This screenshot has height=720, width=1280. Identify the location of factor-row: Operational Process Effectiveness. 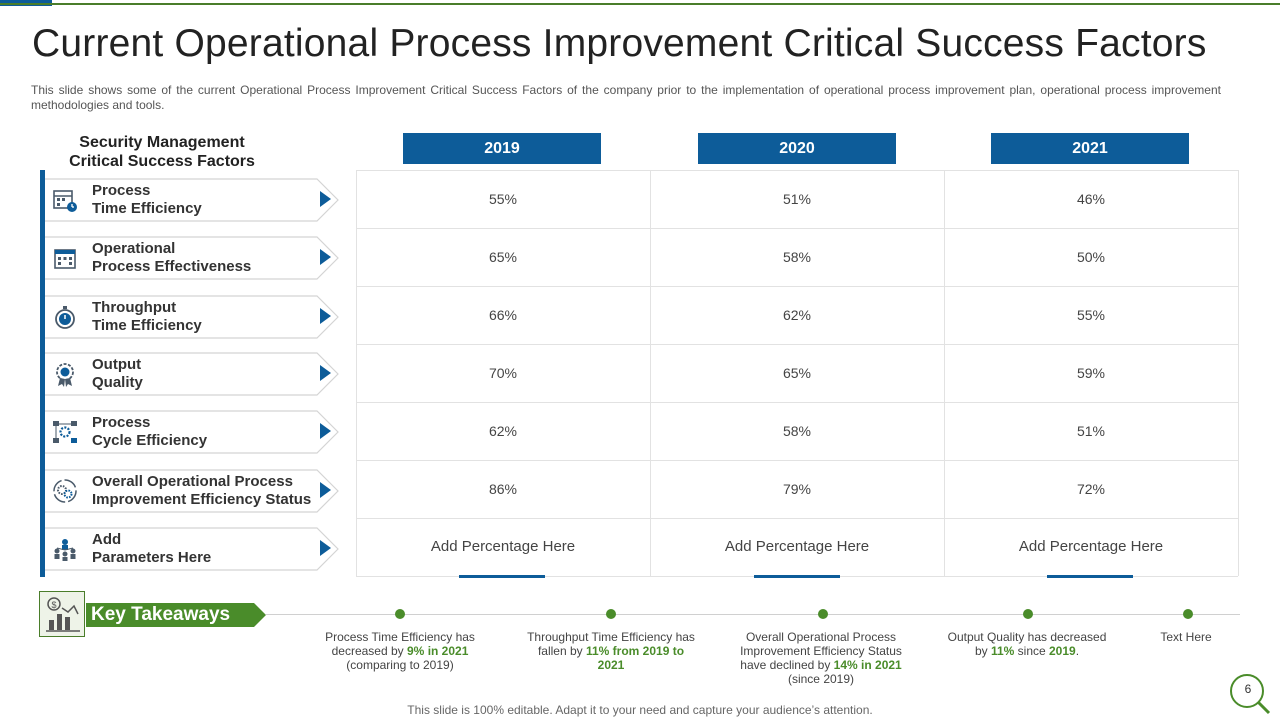
(192, 258).